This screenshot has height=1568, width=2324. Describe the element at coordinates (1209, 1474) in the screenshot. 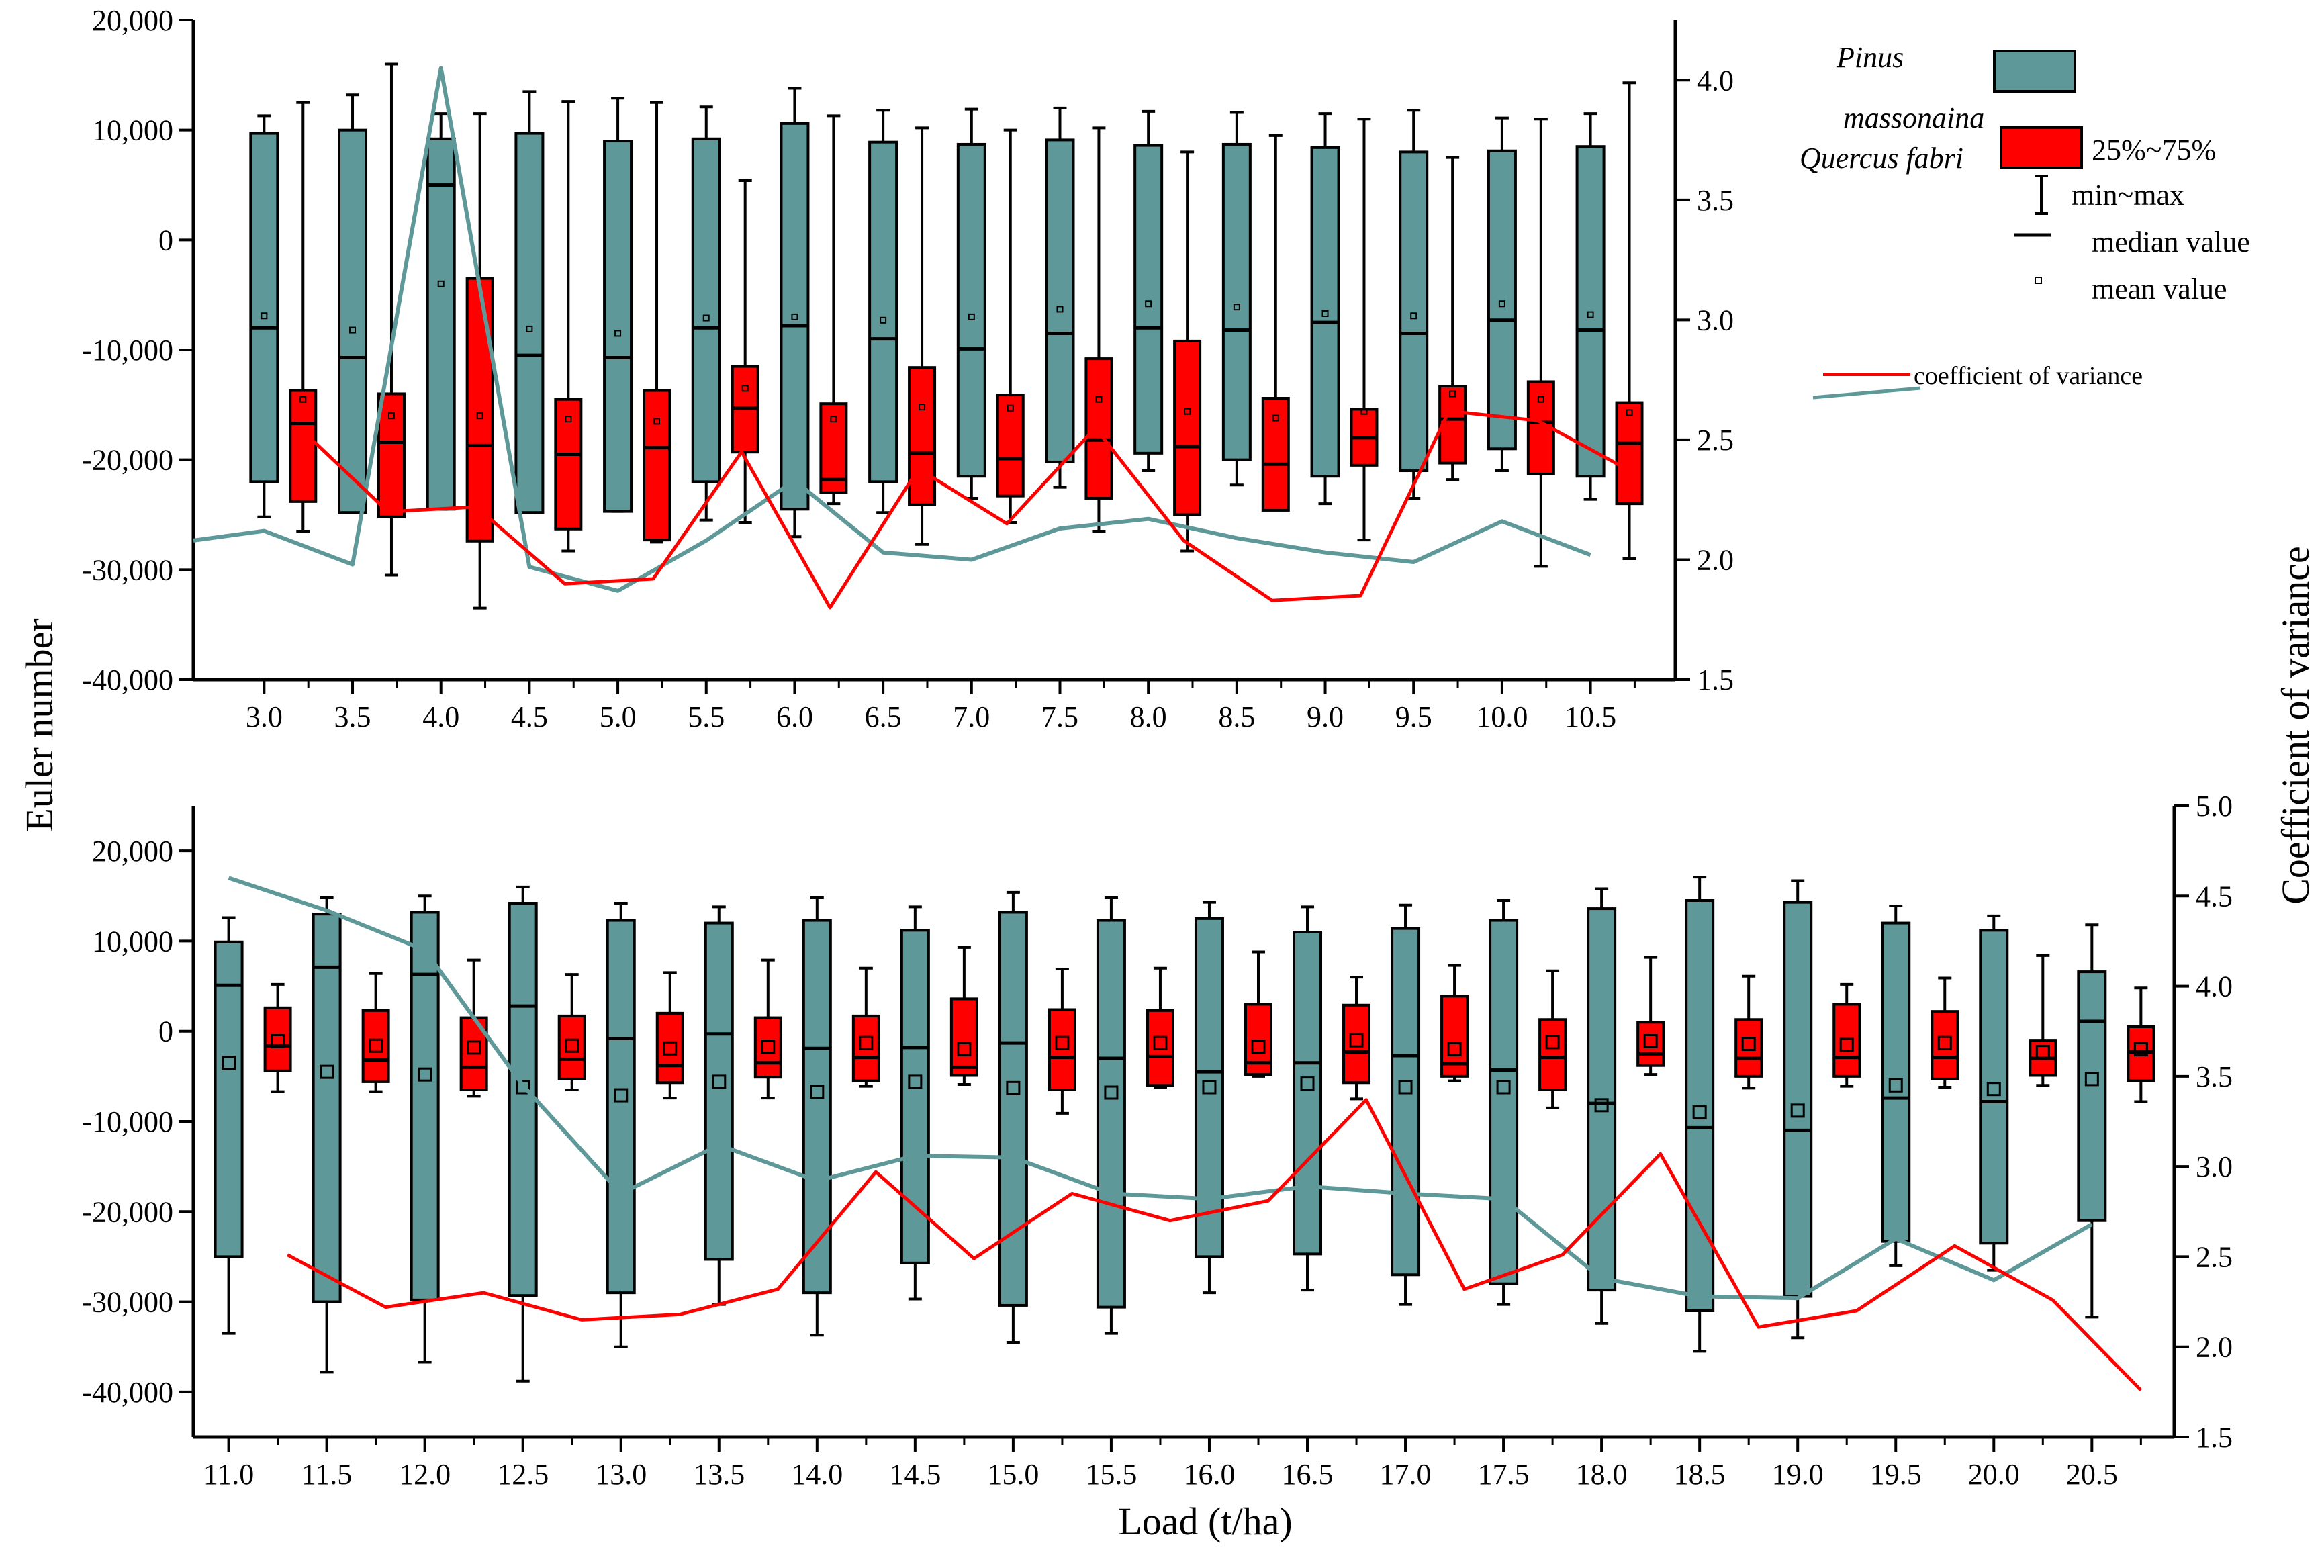

I see `x-tick-label: 16.0` at that location.